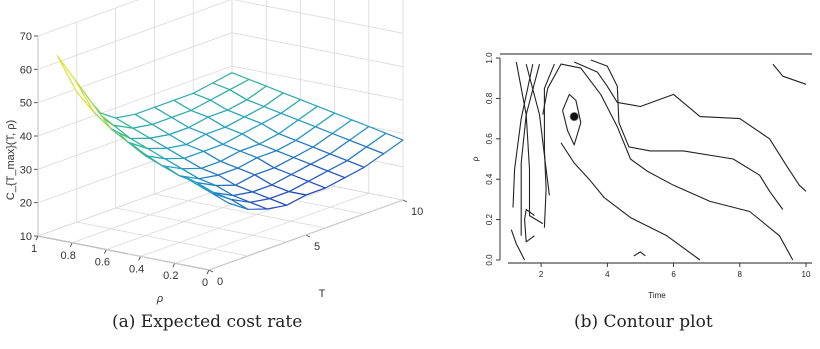  What do you see at coordinates (207, 322) in the screenshot?
I see `surface-plot-caption: (a) Expected cost rate` at bounding box center [207, 322].